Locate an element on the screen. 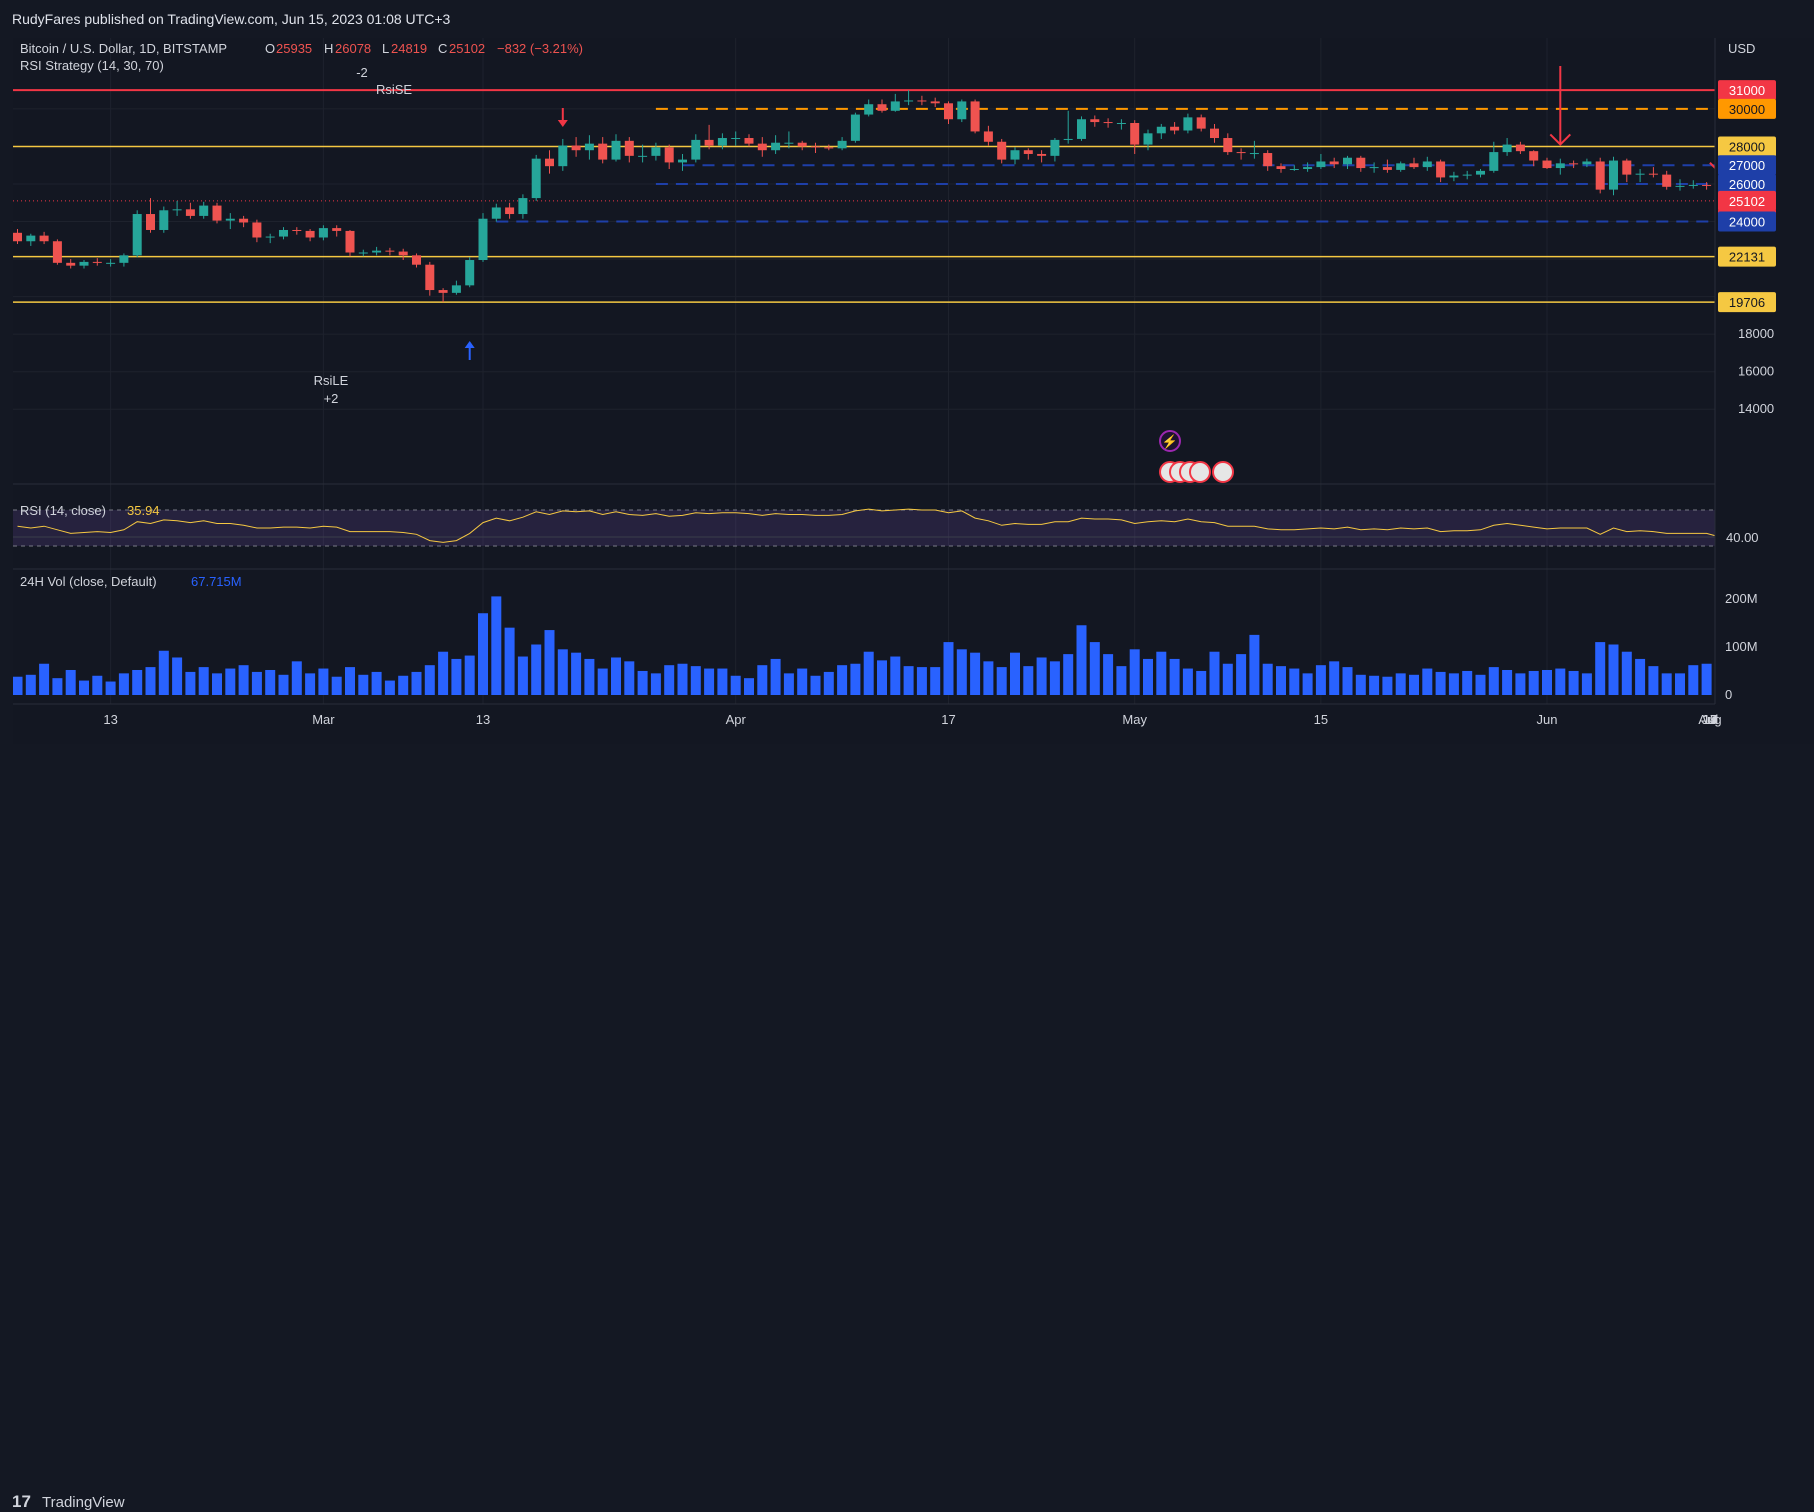 The height and width of the screenshot is (1512, 1814). time-axis-tick: Aug is located at coordinates (1709, 719).